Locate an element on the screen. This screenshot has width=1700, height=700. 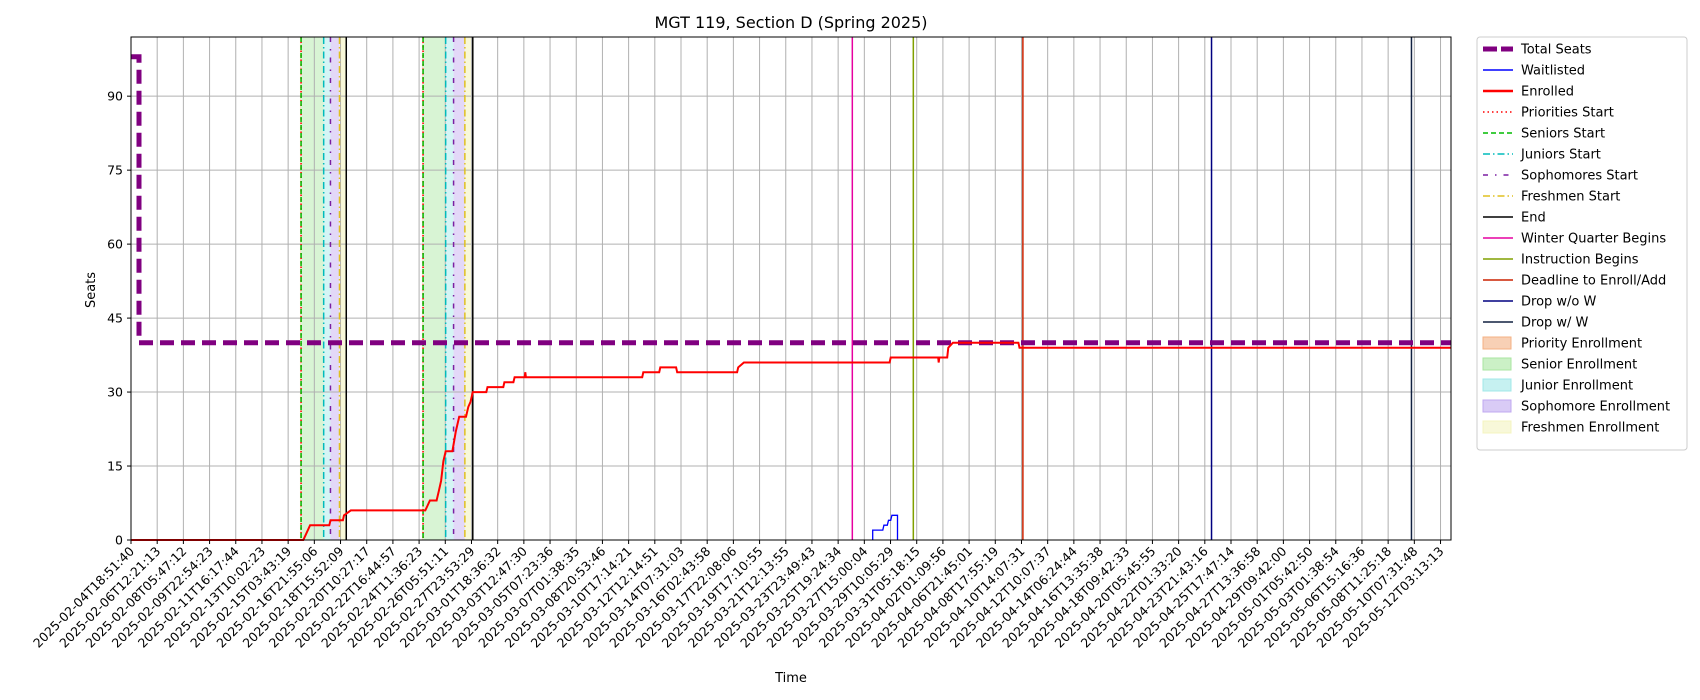
series-waitlisted is located at coordinates (885, 527).